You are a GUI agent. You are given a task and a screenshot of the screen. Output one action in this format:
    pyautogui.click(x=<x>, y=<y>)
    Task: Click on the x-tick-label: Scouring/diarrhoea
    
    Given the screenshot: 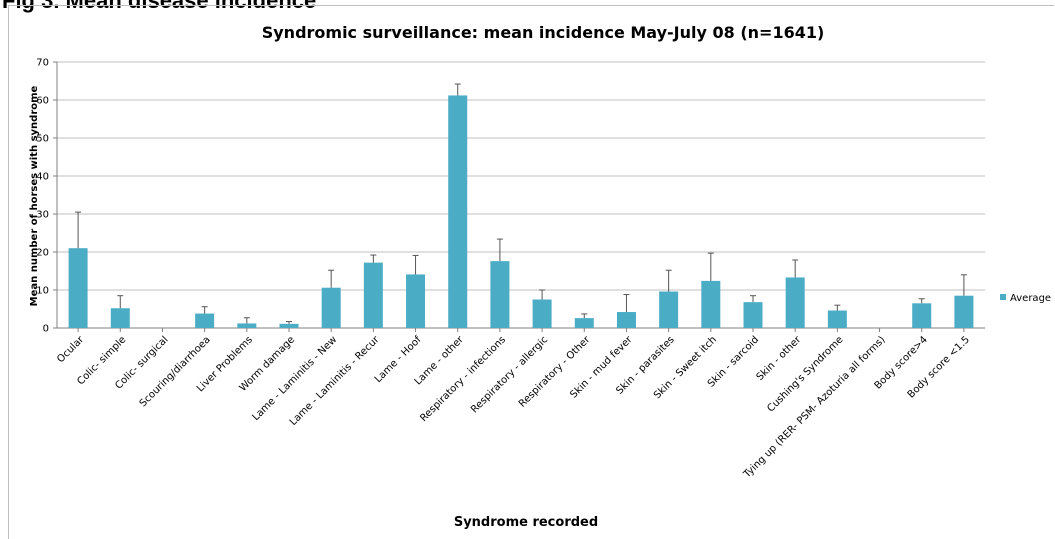 What is the action you would take?
    pyautogui.click(x=175, y=371)
    